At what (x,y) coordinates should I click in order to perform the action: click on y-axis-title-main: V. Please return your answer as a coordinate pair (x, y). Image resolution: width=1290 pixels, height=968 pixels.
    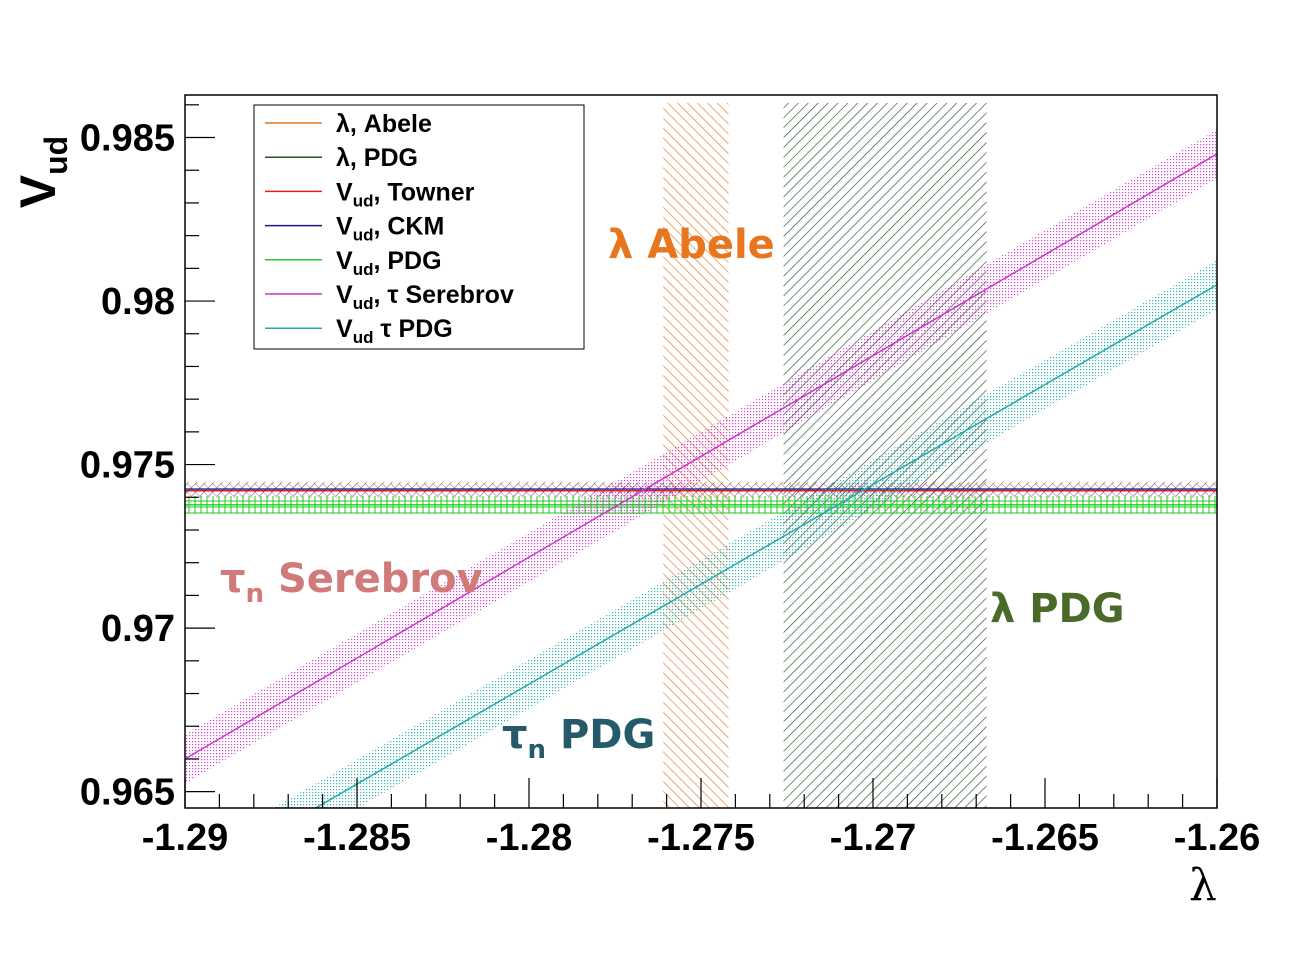
    Looking at the image, I should click on (38, 191).